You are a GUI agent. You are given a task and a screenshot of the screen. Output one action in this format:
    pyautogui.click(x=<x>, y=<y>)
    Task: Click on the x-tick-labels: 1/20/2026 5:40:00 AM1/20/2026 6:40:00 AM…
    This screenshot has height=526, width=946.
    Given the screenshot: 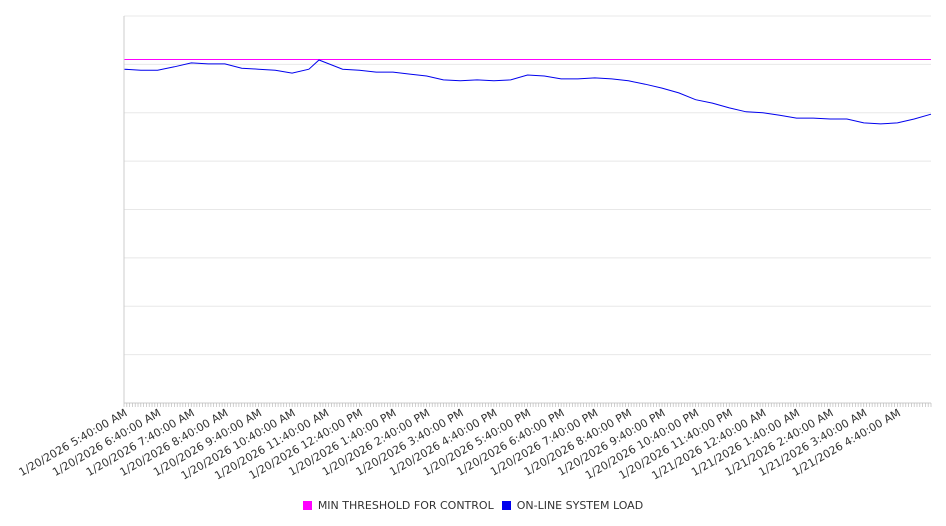 What is the action you would take?
    pyautogui.click(x=460, y=444)
    